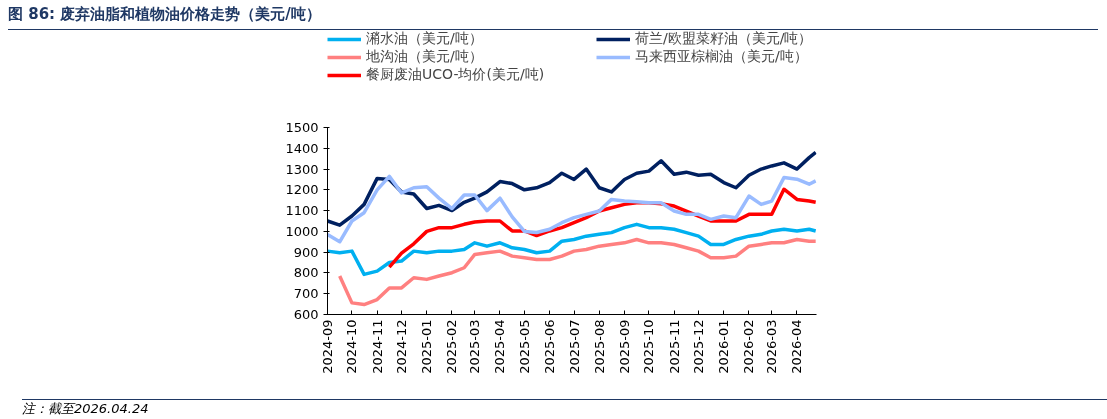  Describe the element at coordinates (475, 346) in the screenshot. I see `x-tick-label: 2025-03` at that location.